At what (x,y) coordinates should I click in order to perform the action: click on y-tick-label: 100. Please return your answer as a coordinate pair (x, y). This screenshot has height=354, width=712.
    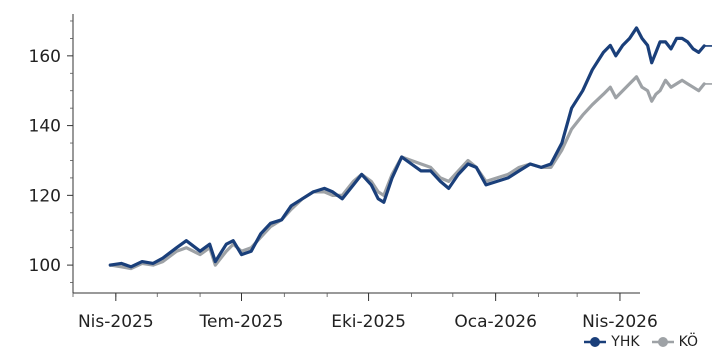
    Looking at the image, I should click on (45, 266).